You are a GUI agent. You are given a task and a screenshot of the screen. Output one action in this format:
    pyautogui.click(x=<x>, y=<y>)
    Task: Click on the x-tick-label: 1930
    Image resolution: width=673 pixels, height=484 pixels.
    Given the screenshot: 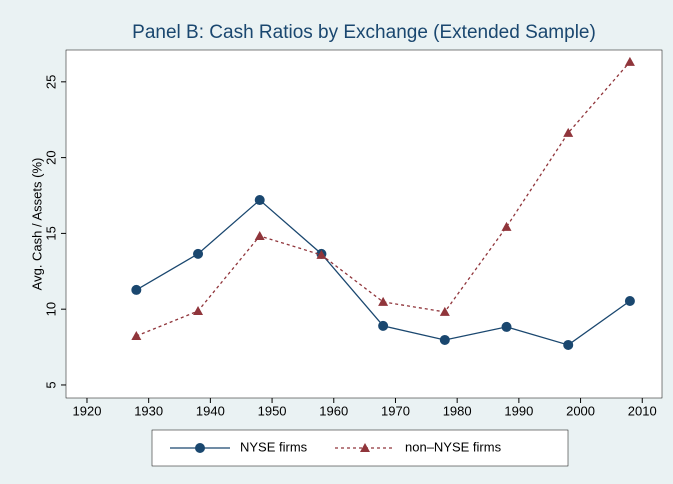 What is the action you would take?
    pyautogui.click(x=148, y=410)
    